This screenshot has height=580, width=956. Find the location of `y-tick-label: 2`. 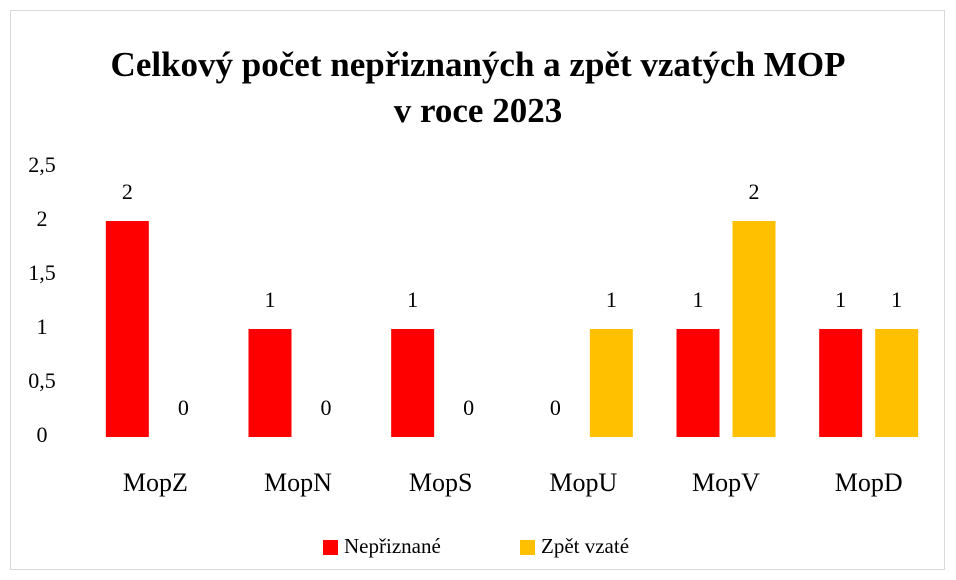

y-tick-label: 2 is located at coordinates (42, 218).